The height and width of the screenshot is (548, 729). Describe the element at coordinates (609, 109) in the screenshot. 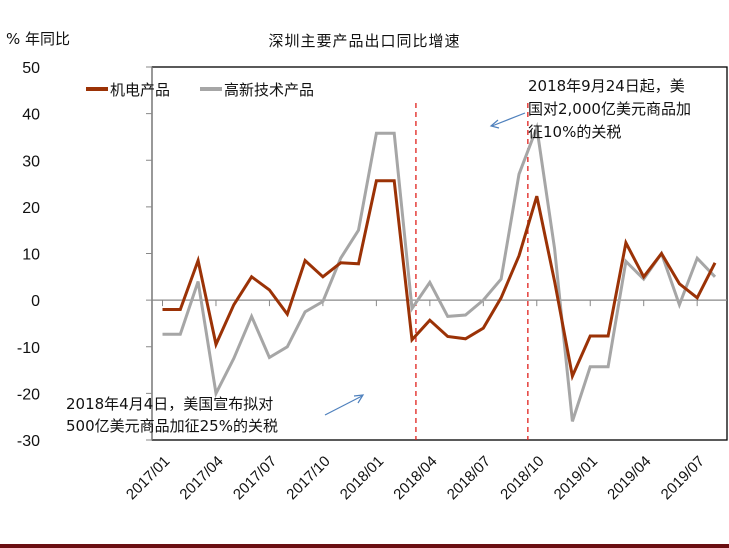

I see `annotation-sept-2018-text: 国对2,000亿美元商品加` at that location.